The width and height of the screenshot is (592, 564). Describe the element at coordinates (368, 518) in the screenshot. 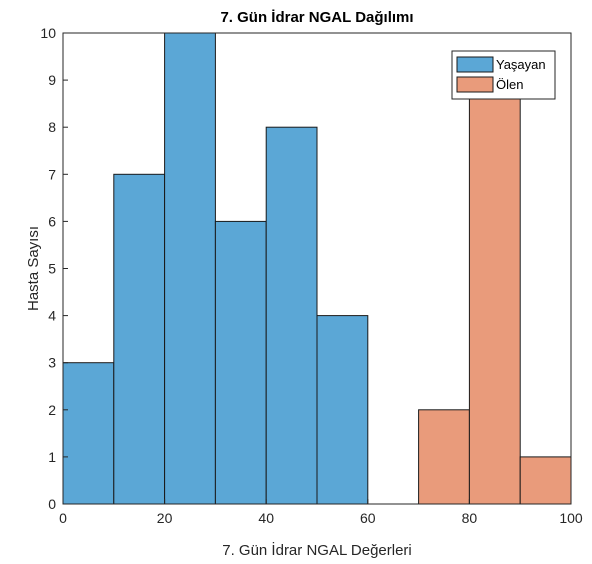

I see `x-tick-label: 60` at that location.